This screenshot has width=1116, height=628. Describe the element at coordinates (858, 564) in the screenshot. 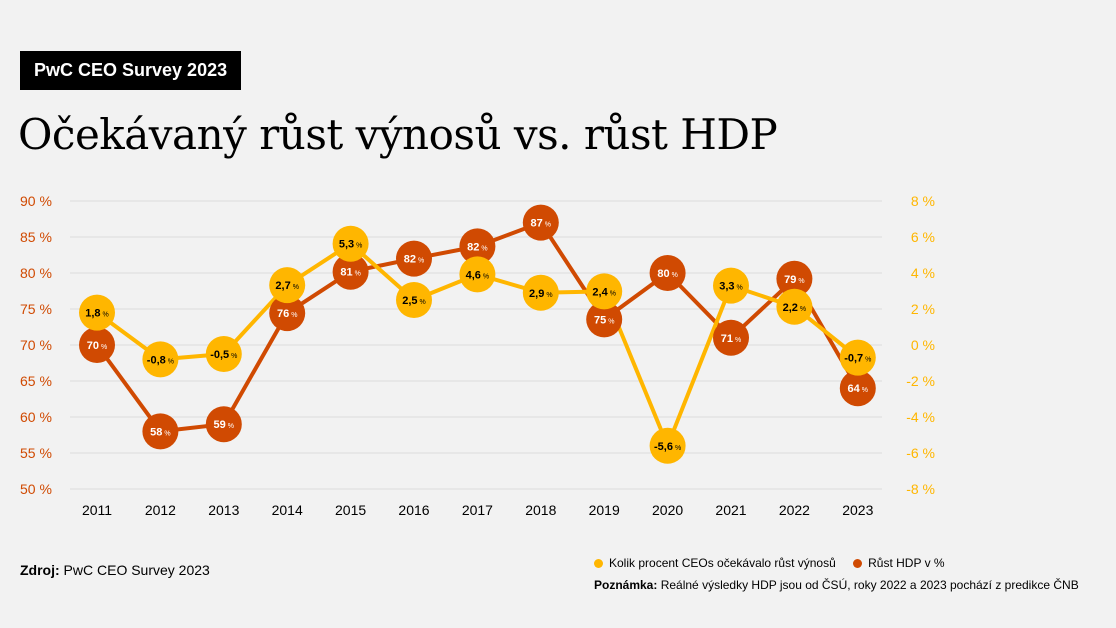

I see `legend-dot-orange` at that location.